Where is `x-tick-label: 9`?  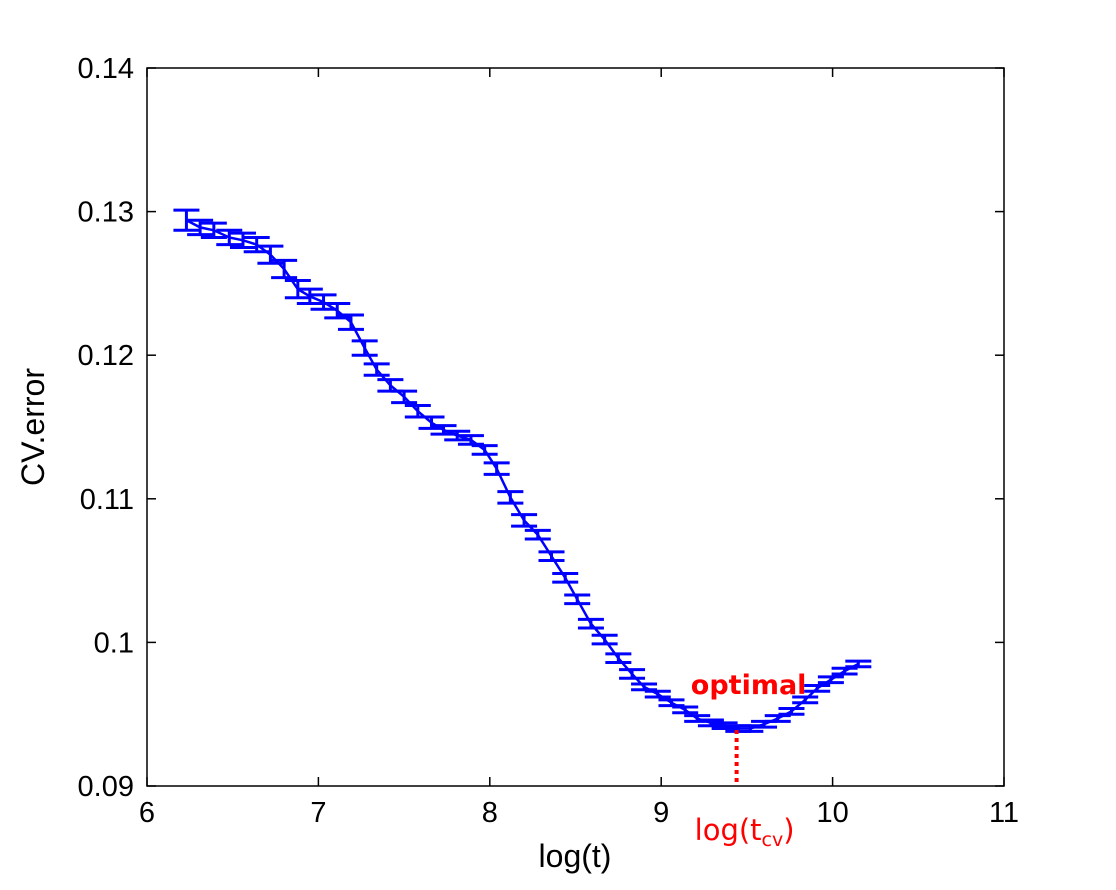 x-tick-label: 9 is located at coordinates (661, 813).